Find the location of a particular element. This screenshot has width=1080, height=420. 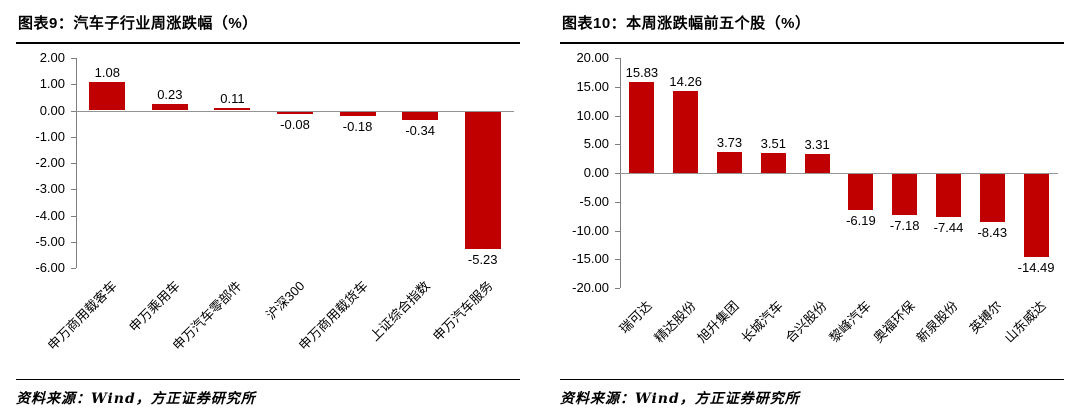

bar-value-label: -14.49 is located at coordinates (1036, 268).